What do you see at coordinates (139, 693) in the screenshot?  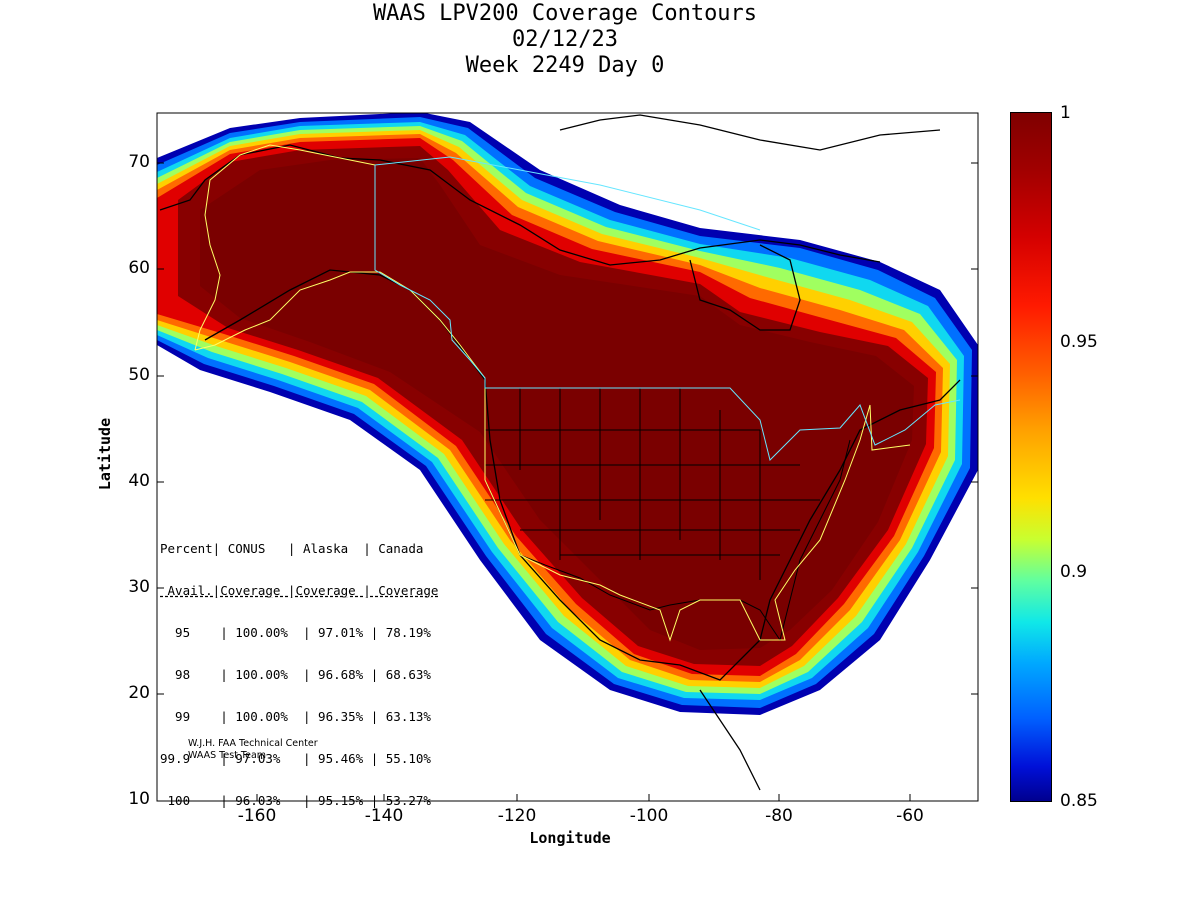 I see `y-tick-label: 20` at bounding box center [139, 693].